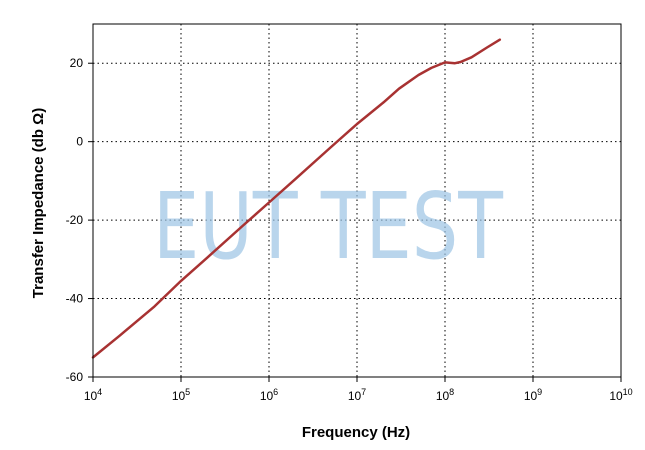 The height and width of the screenshot is (450, 645). I want to click on x-tick-label: 10⁴, so click(93, 395).